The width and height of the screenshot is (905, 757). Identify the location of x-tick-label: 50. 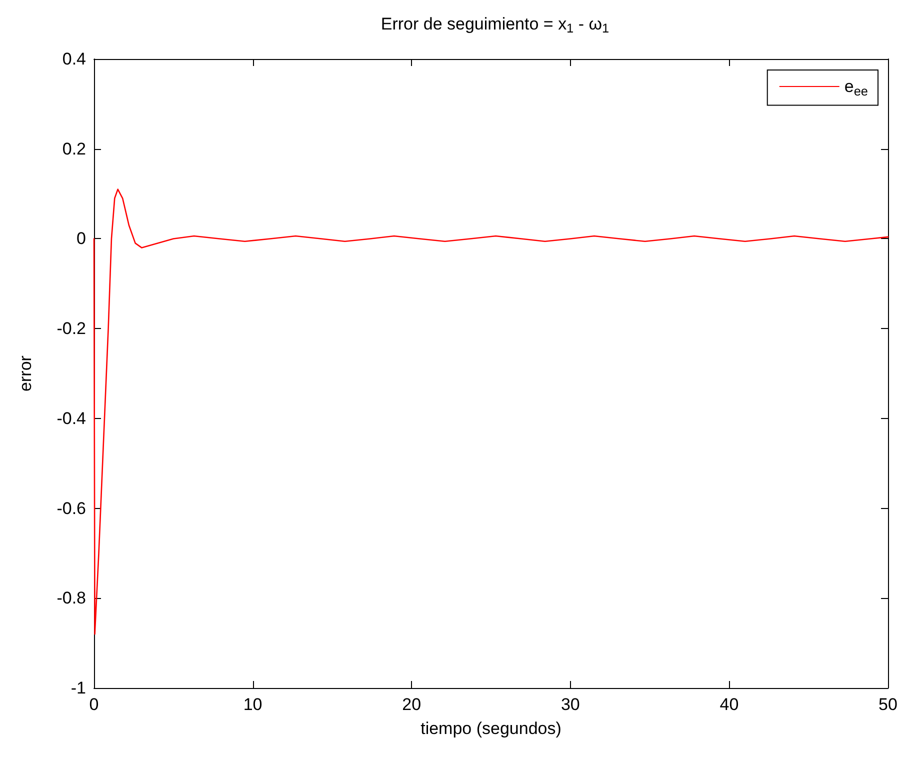
(888, 704).